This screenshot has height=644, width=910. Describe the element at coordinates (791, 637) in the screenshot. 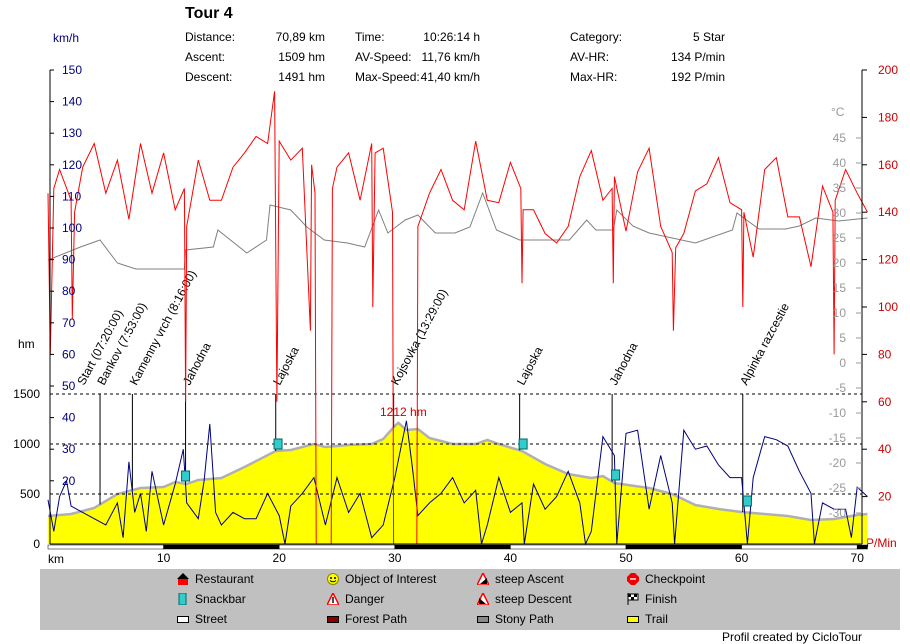

I see `credit-text: Profil created by CicloTour` at that location.